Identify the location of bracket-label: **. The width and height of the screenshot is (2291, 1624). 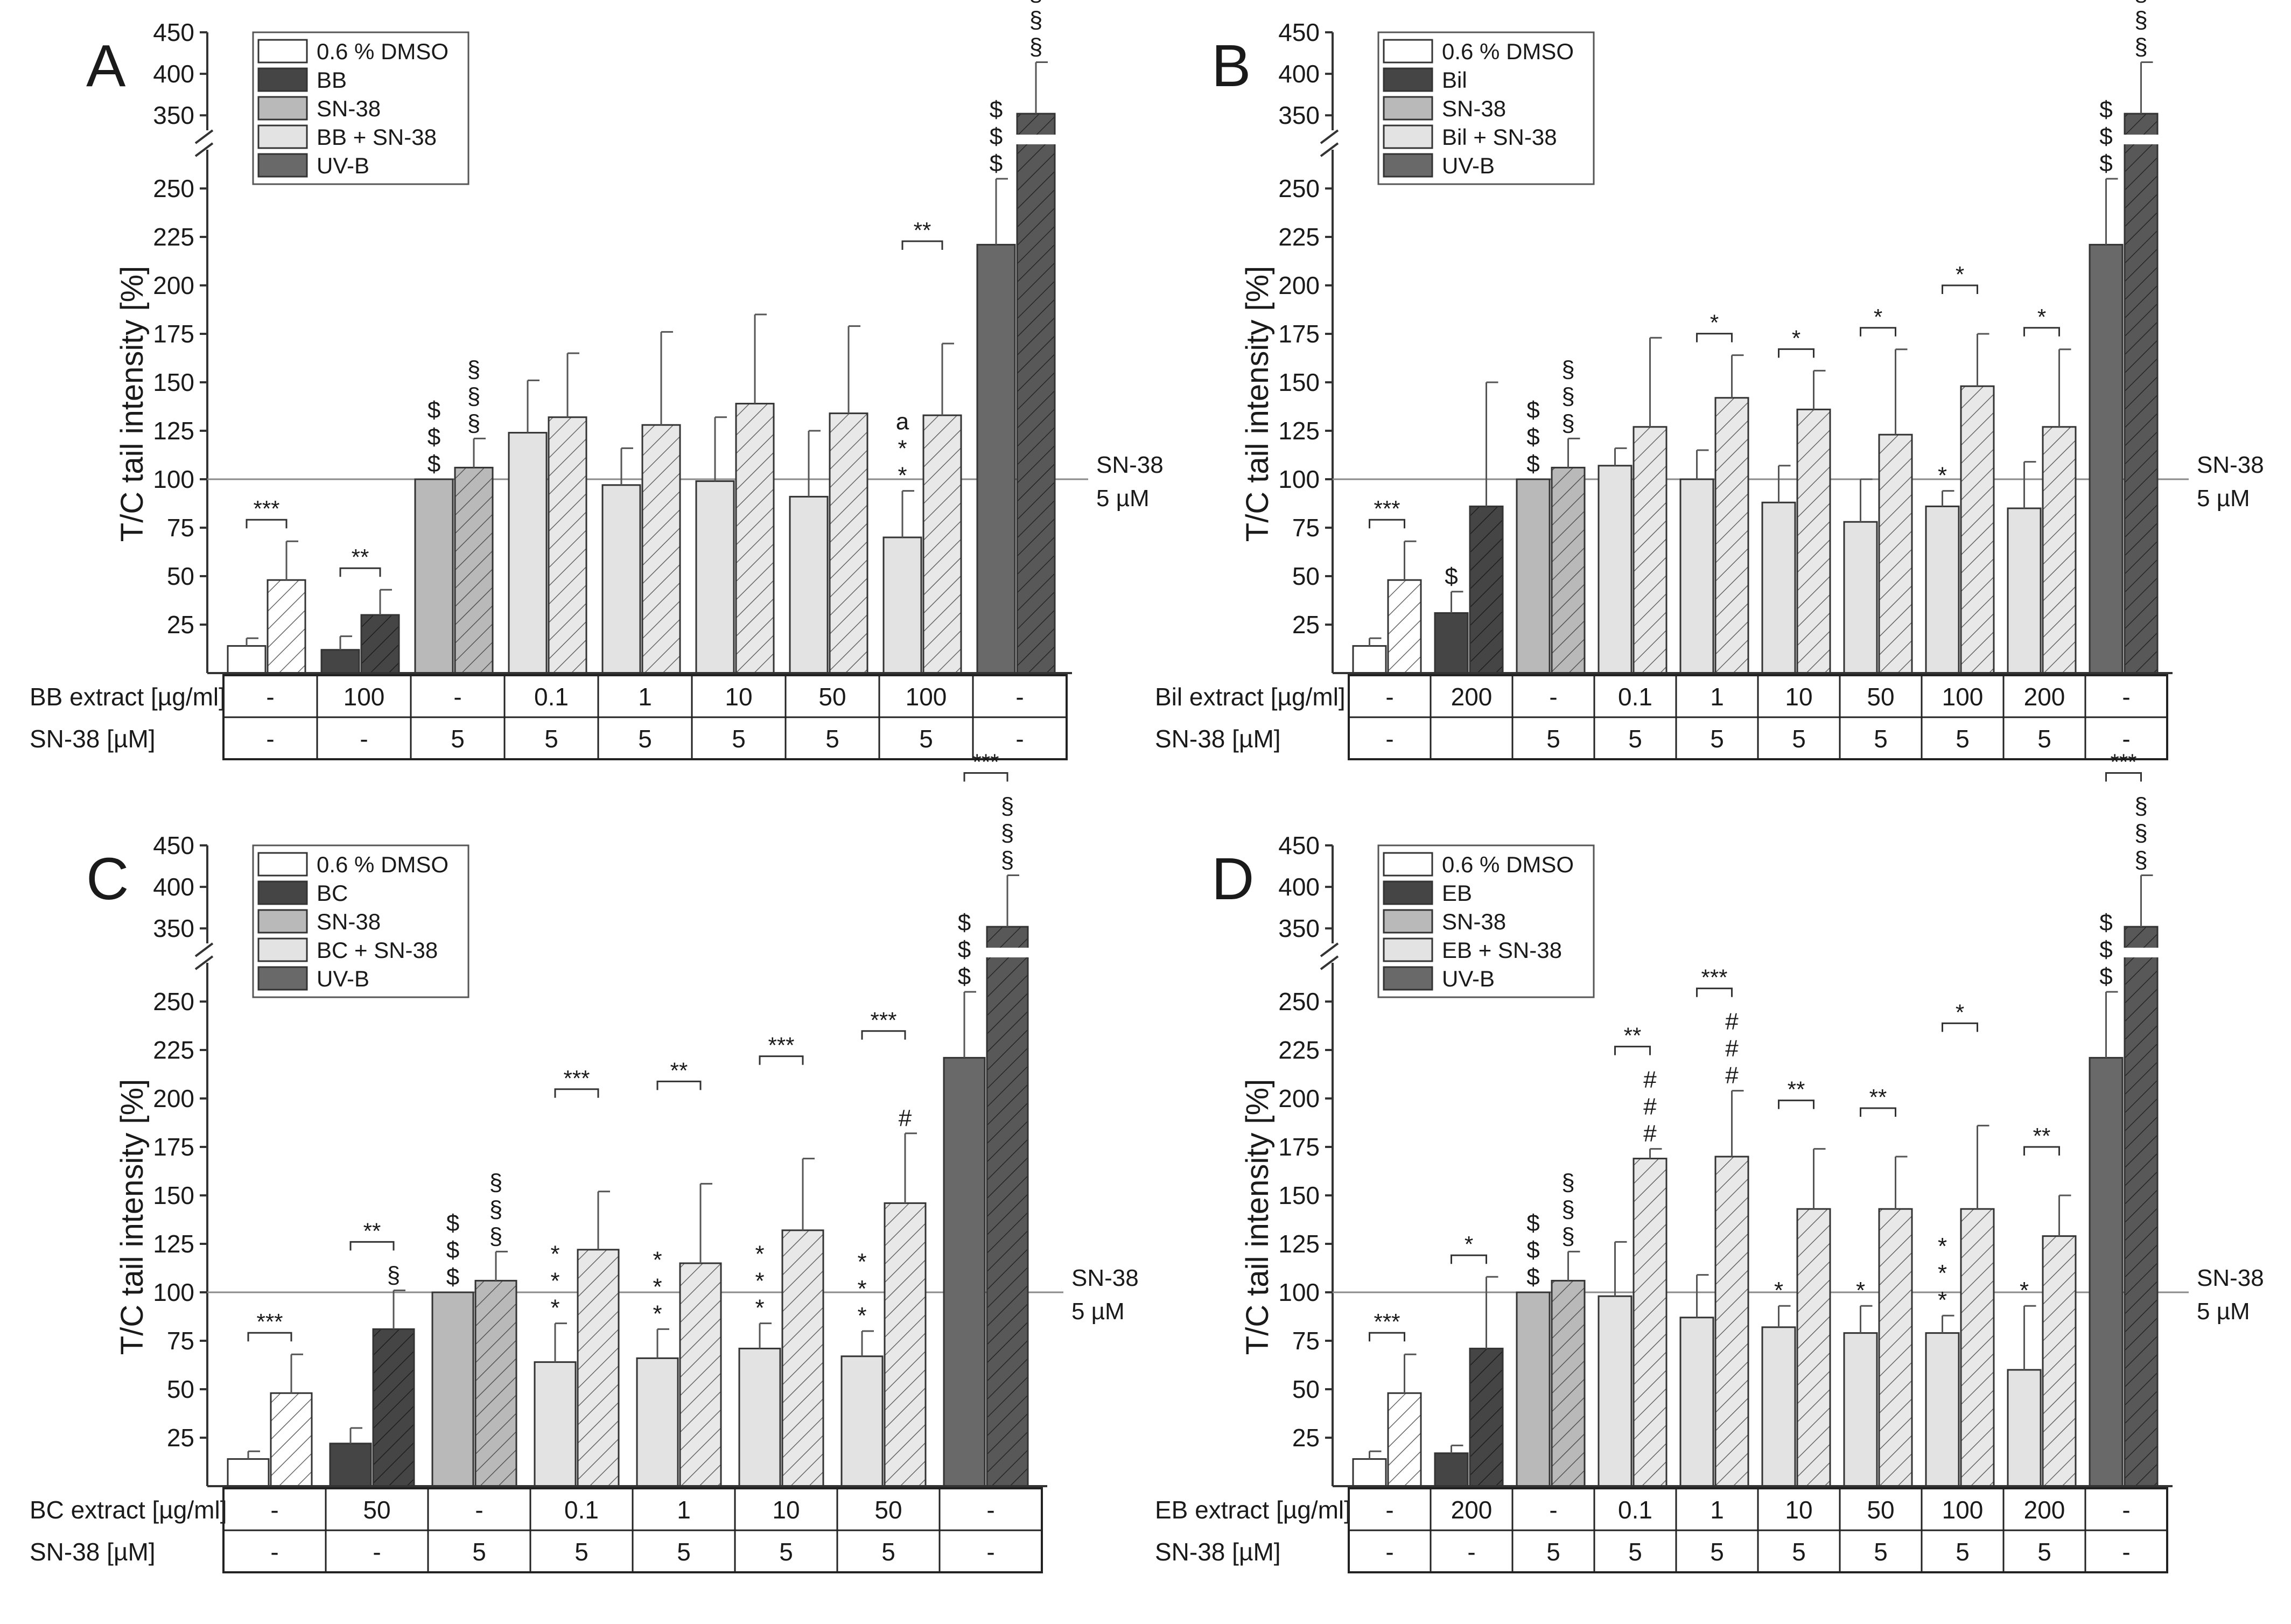
(372, 1230).